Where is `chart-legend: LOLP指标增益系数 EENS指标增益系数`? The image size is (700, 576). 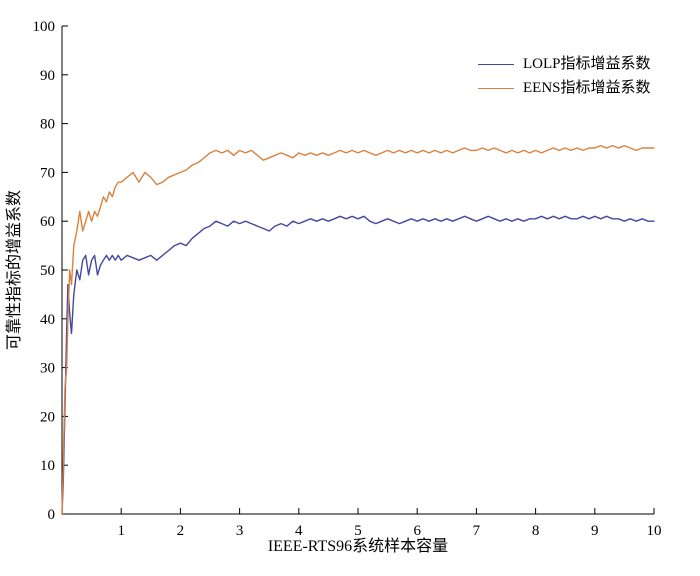
chart-legend: LOLP指标增益系数 EENS指标增益系数 is located at coordinates (564, 76).